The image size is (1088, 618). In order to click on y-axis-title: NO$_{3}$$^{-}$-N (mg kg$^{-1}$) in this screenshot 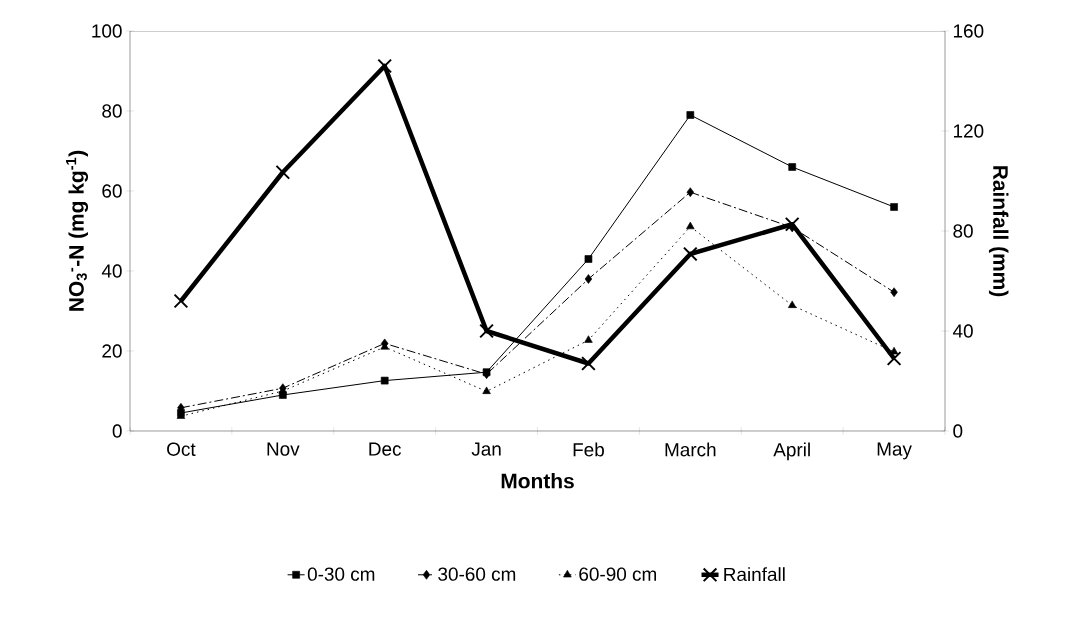, I will do `click(77, 230)`.